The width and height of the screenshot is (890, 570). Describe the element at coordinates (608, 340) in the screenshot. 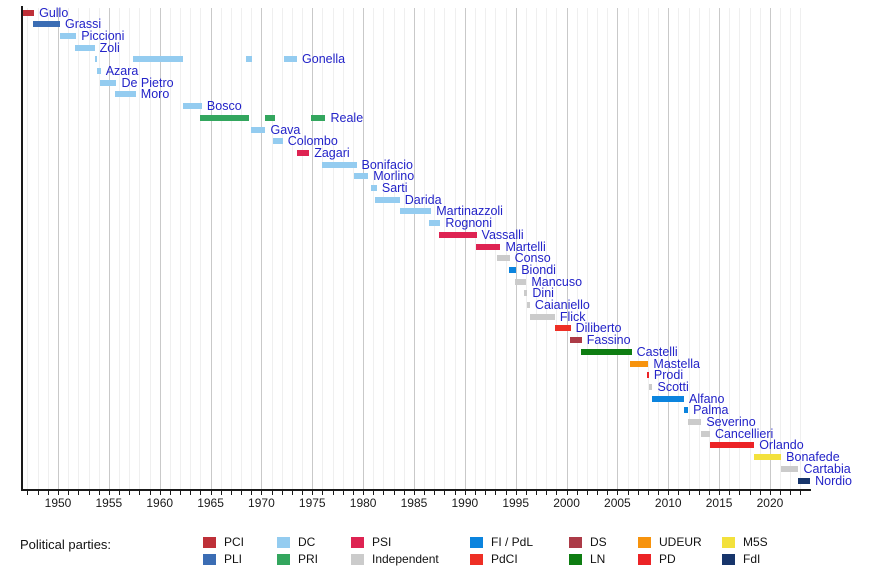

I see `minister-label-fassino: Fassino` at that location.